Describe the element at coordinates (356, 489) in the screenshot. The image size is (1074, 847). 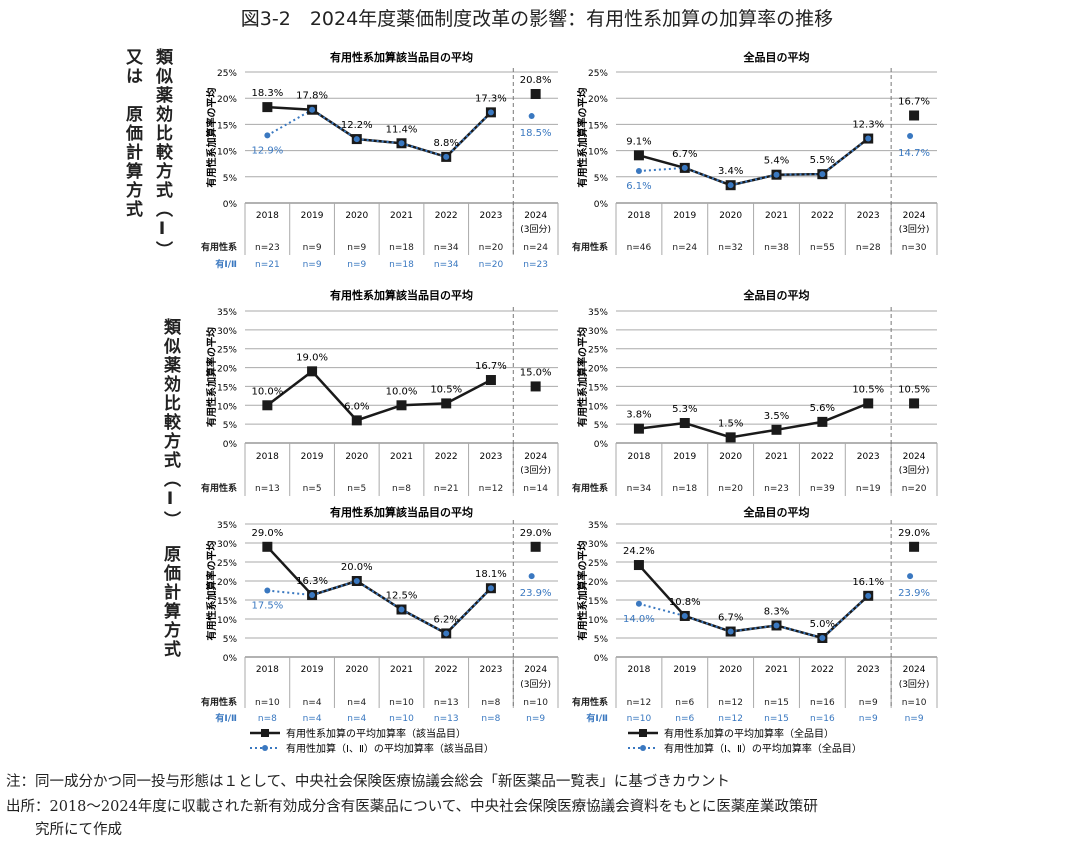
I see `n-count: n=5` at that location.